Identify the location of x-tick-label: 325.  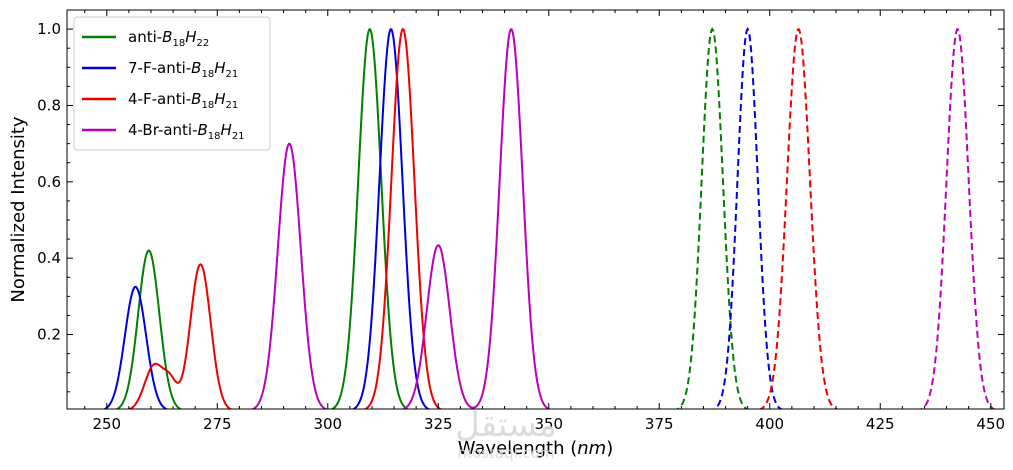
(438, 424).